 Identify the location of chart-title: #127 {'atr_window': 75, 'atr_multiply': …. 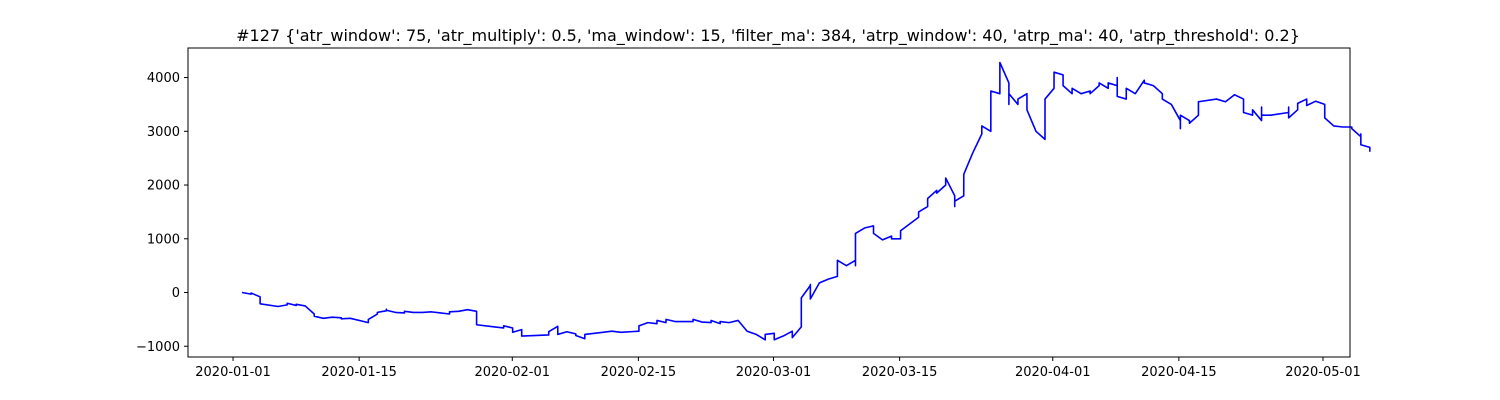
(768, 36).